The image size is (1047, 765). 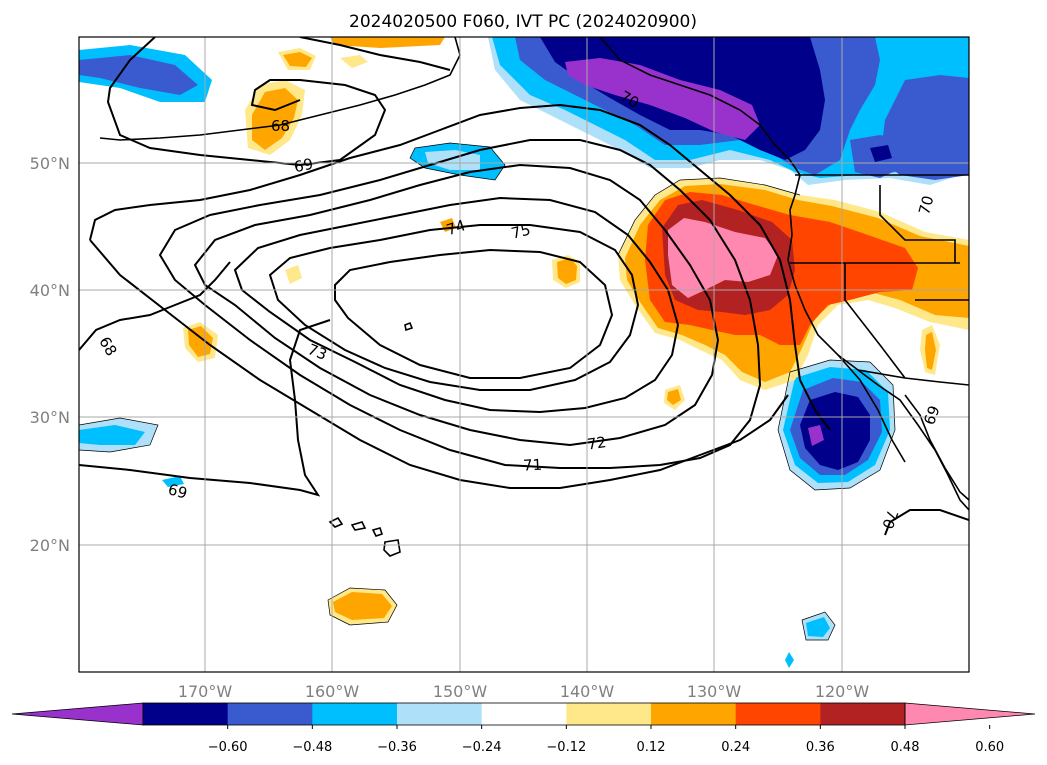 What do you see at coordinates (205, 691) in the screenshot?
I see `lon-label: 170°W` at bounding box center [205, 691].